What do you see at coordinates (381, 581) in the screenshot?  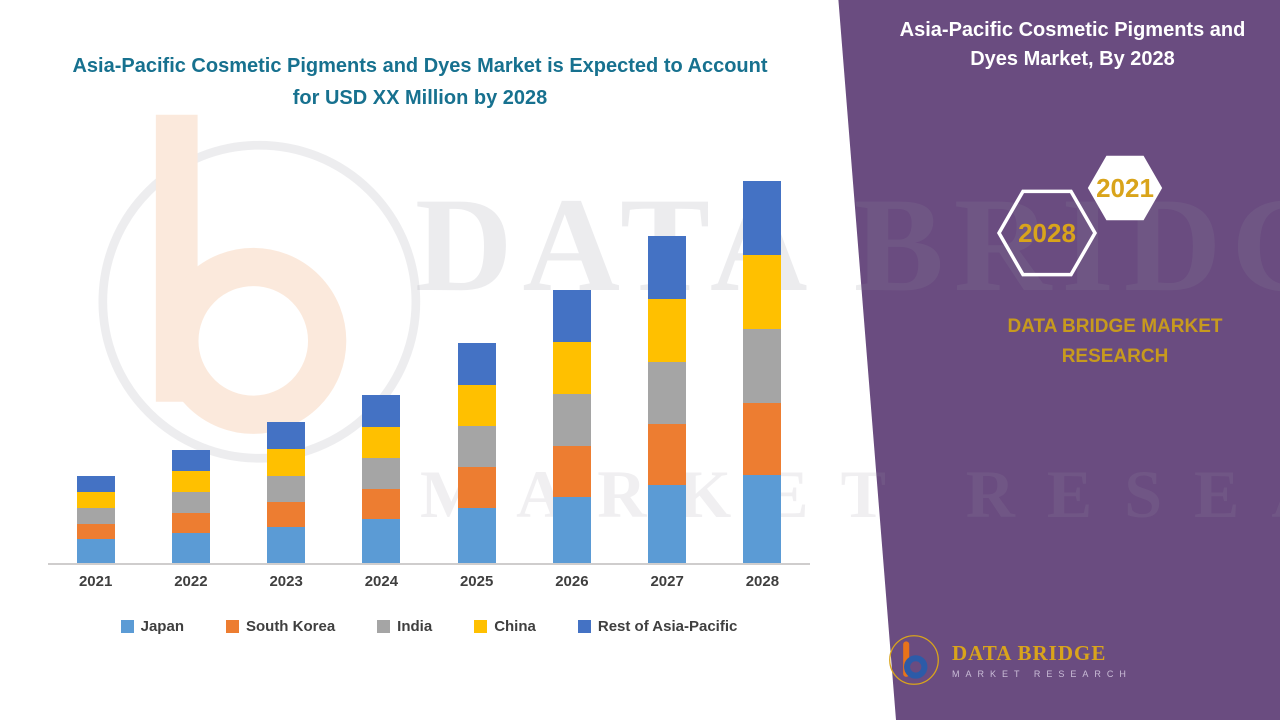 I see `x-axis-label-2024: 2024` at bounding box center [381, 581].